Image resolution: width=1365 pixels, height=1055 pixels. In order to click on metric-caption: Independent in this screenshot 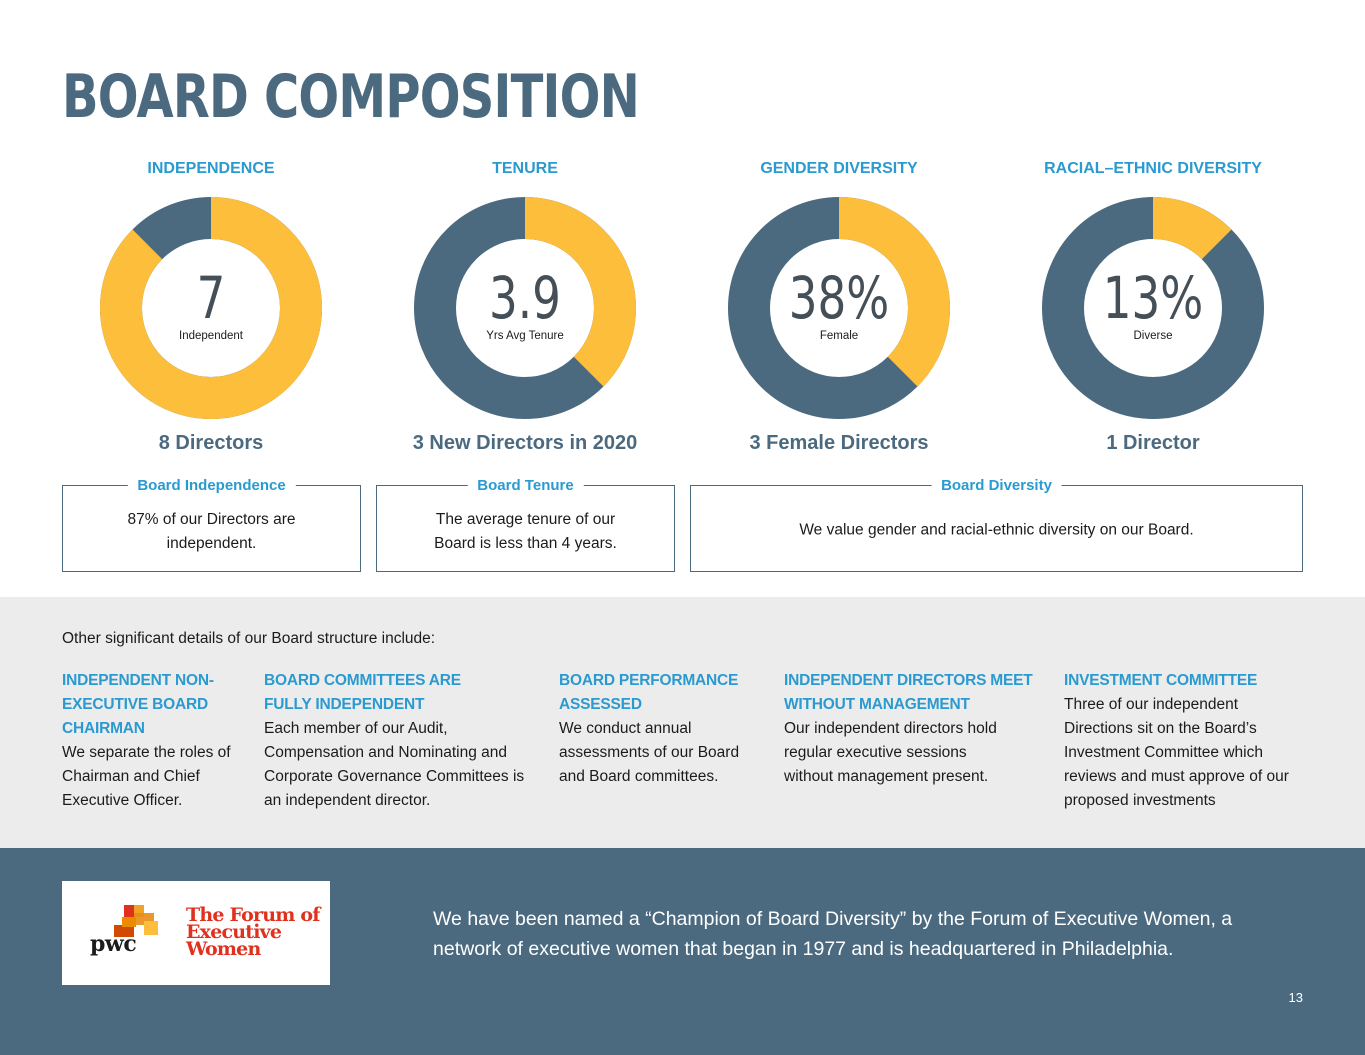, I will do `click(211, 336)`.